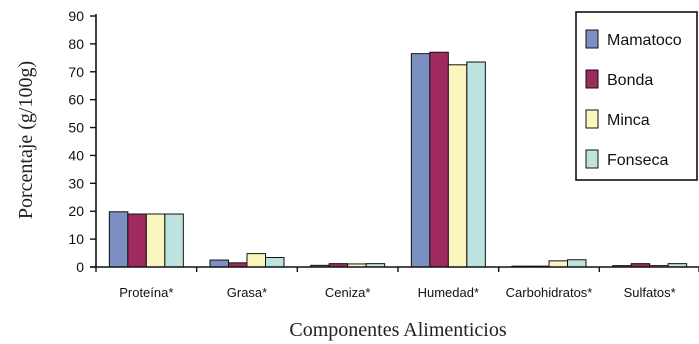 This screenshot has width=699, height=344. What do you see at coordinates (636, 96) in the screenshot?
I see `legend: Mamatoco Bonda Minca Fonseca` at bounding box center [636, 96].